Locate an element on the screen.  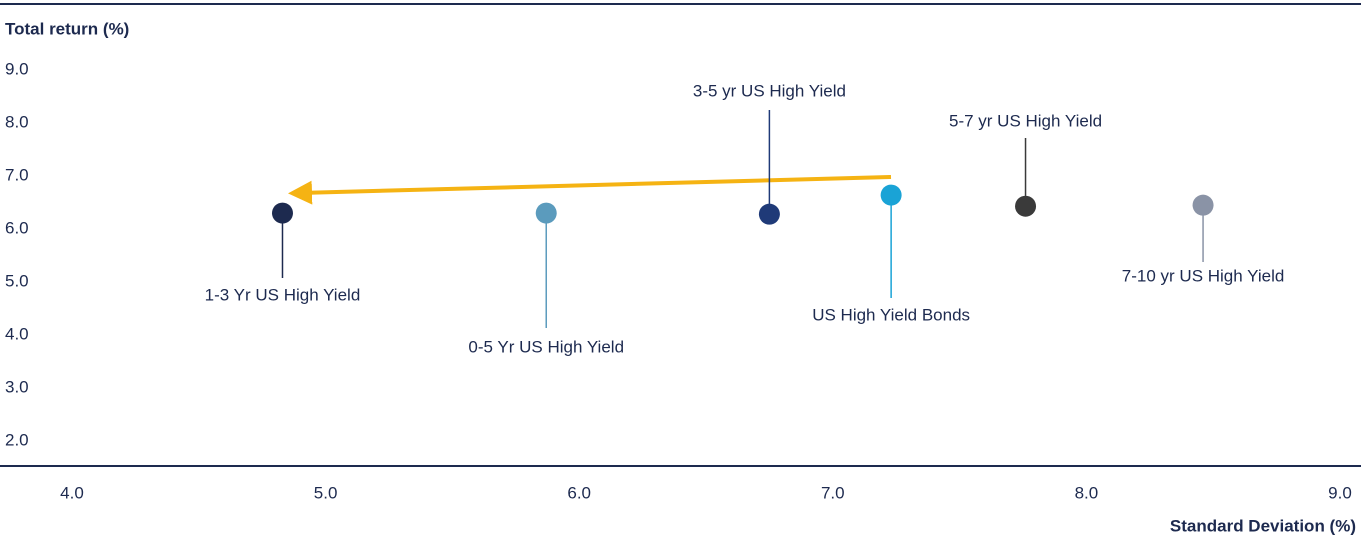
x-tick-label: 7.0 is located at coordinates (833, 492).